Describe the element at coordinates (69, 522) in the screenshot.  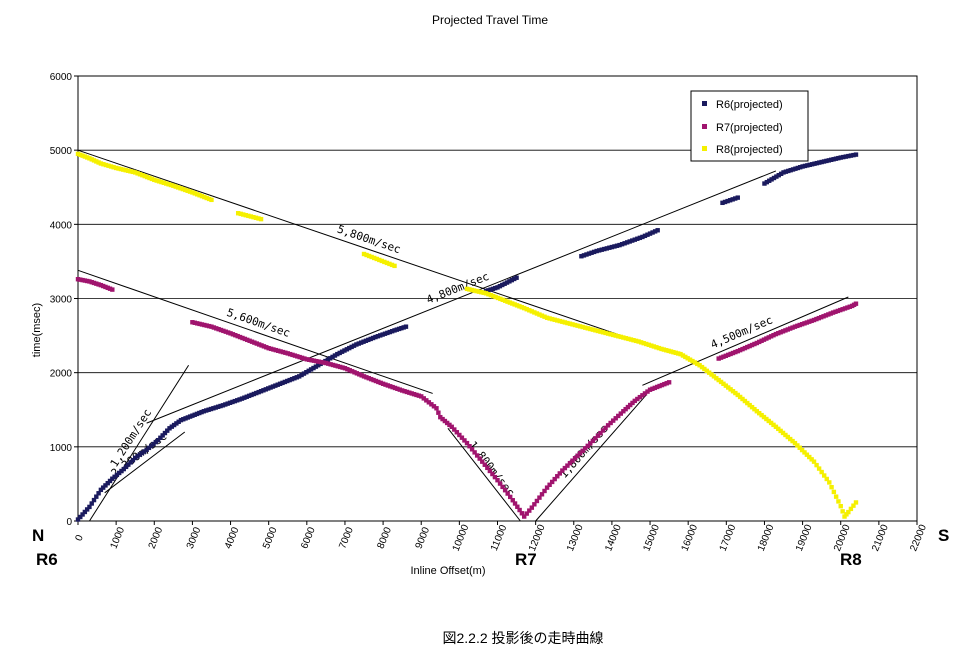
I see `y-tick-label: 0` at that location.